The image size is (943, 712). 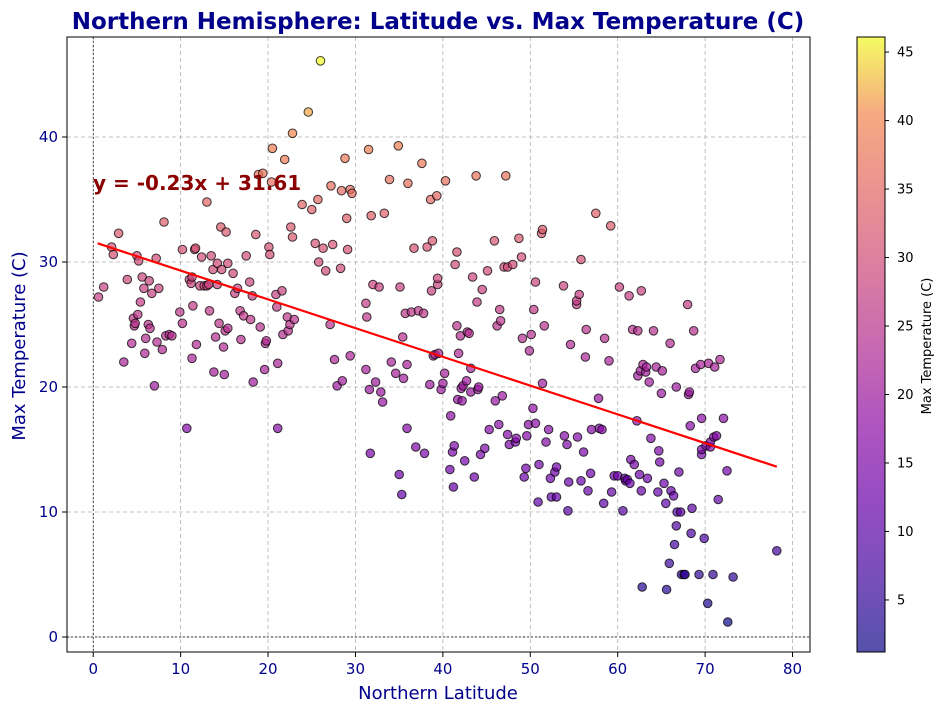 What do you see at coordinates (905, 190) in the screenshot?
I see `colorbar-tick-label: 35` at bounding box center [905, 190].